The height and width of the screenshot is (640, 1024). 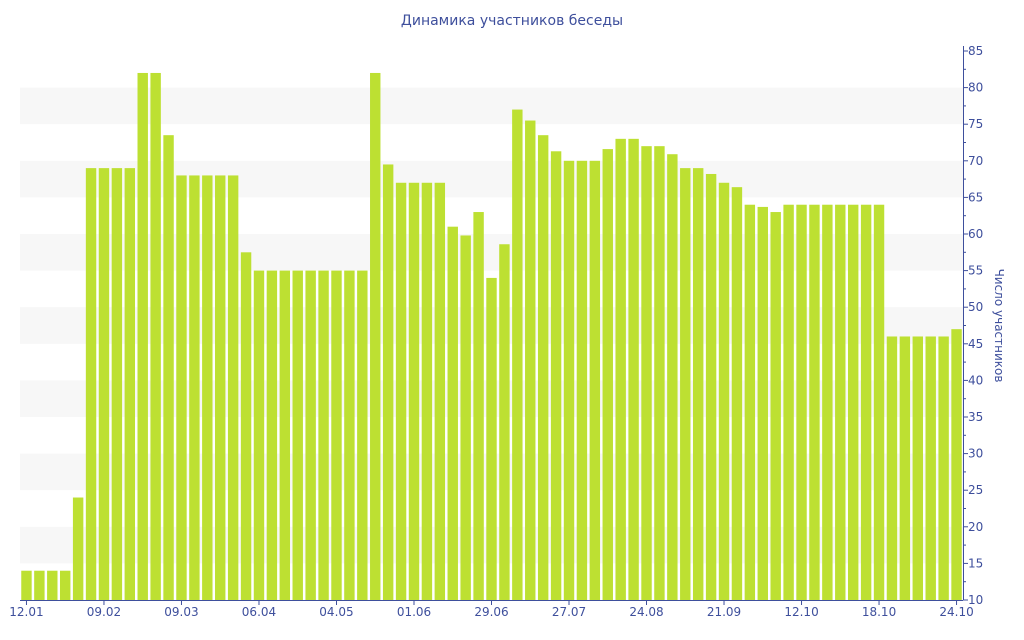 I want to click on x-tick-label: 29.06, so click(x=491, y=612).